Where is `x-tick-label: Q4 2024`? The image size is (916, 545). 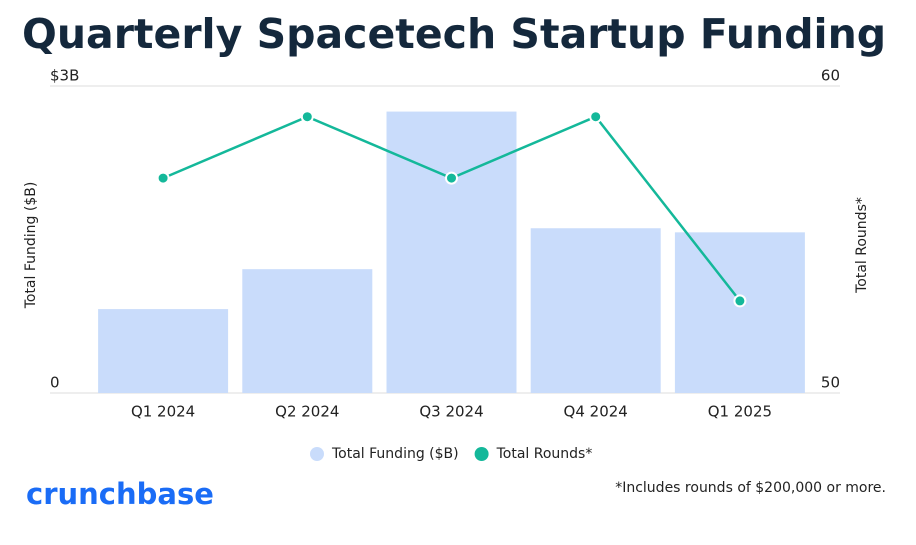 x-tick-label: Q4 2024 is located at coordinates (596, 412).